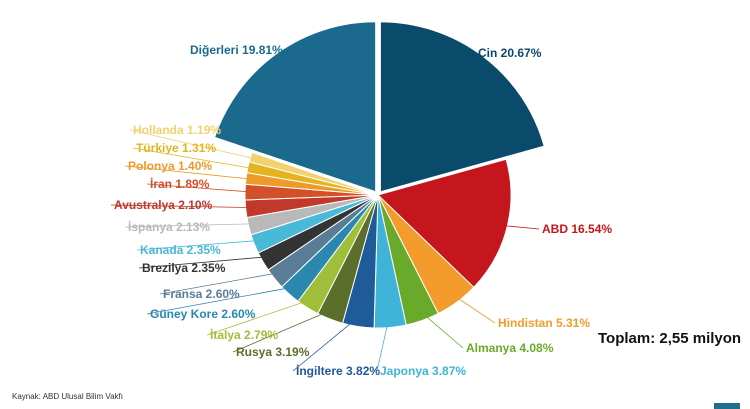  I want to click on slice-label: Brezilya 2.35%, so click(184, 268).